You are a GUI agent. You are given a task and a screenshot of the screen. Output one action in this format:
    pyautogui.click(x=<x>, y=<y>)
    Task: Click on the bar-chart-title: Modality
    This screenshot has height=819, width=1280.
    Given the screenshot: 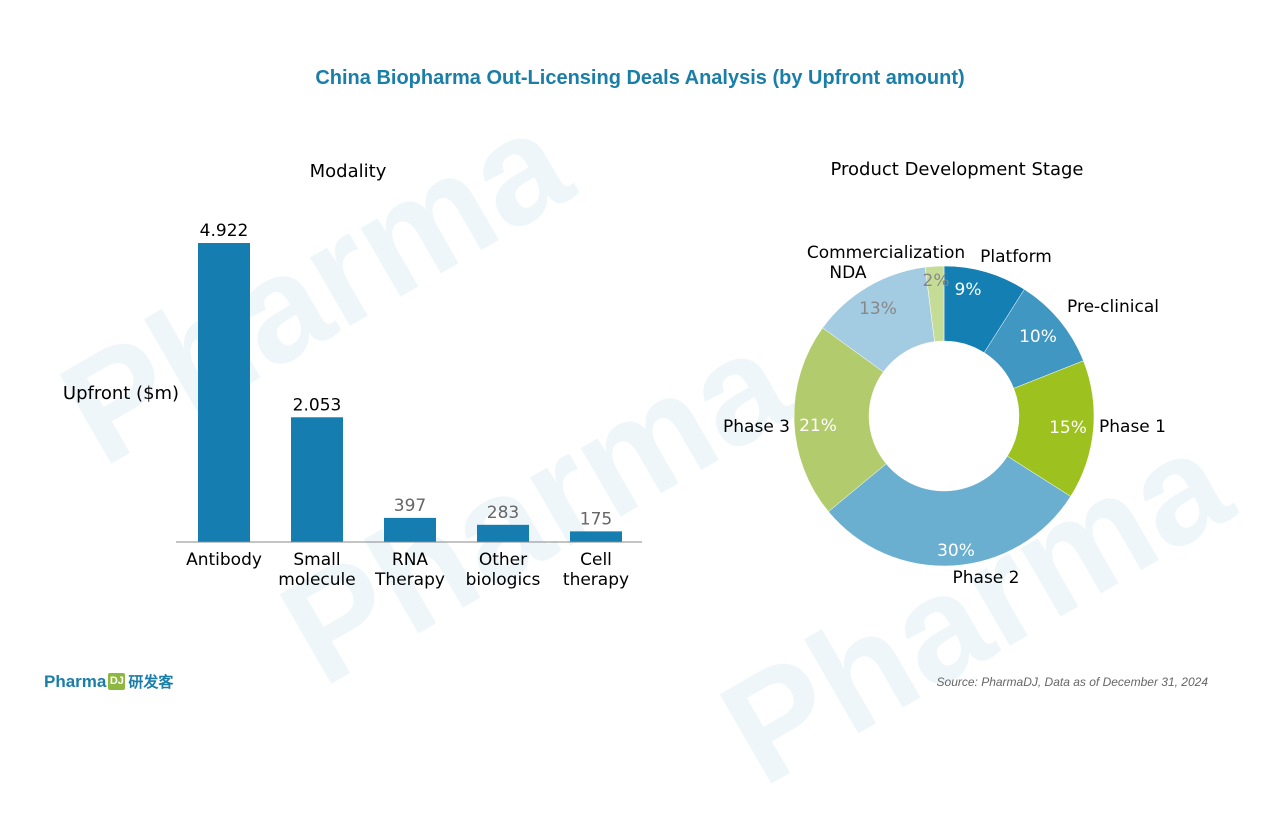 What is the action you would take?
    pyautogui.click(x=348, y=171)
    